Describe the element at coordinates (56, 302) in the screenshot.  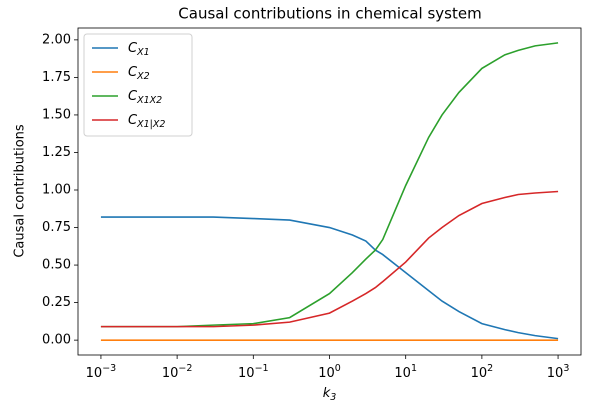
I see `y-tick-label: 0.25` at that location.